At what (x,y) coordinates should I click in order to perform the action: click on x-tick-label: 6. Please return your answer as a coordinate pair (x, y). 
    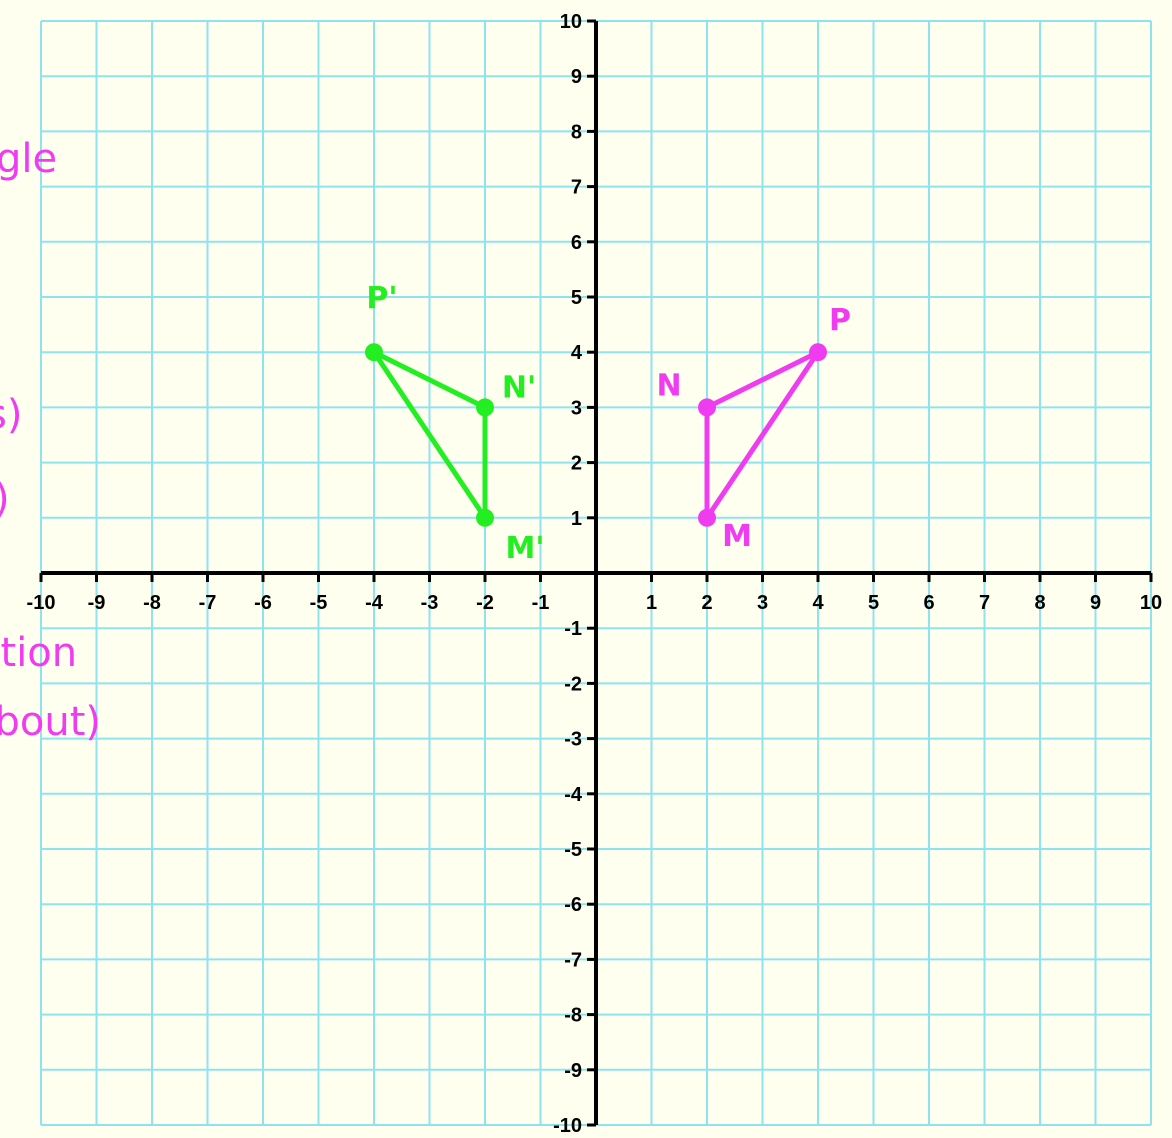
    Looking at the image, I should click on (928, 603).